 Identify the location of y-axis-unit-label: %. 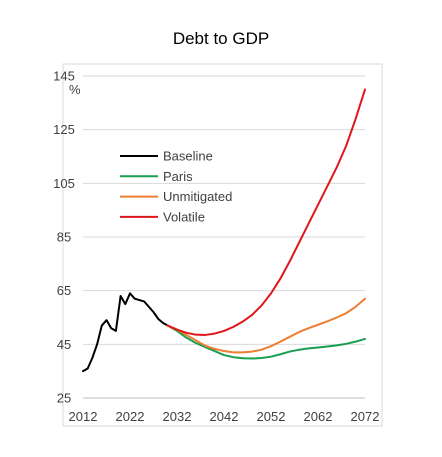
(75, 89).